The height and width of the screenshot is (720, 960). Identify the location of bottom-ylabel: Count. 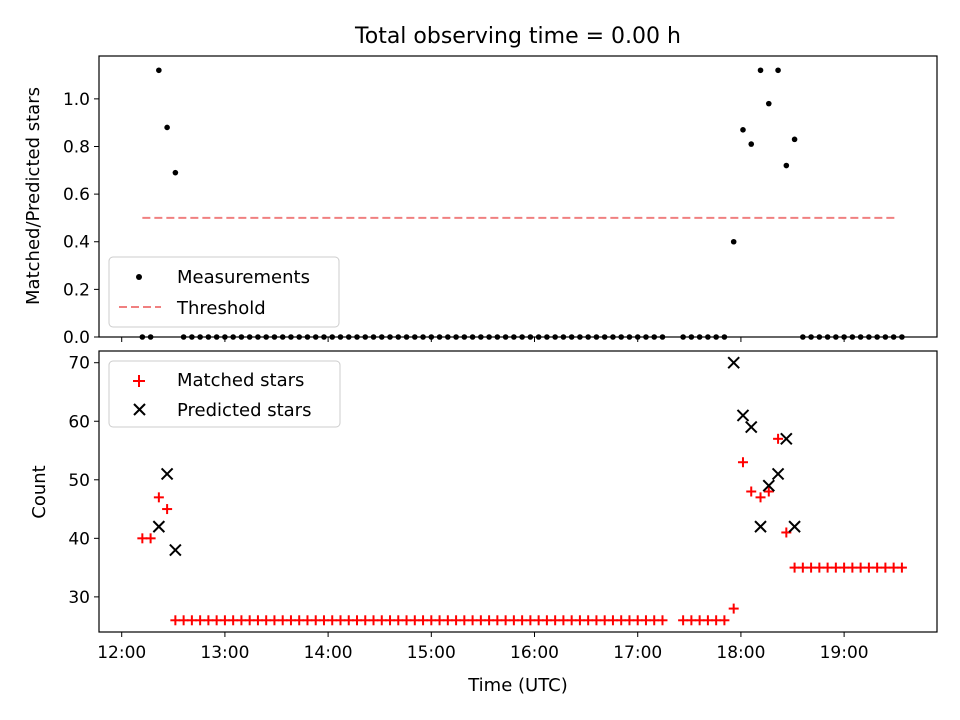
(39, 491).